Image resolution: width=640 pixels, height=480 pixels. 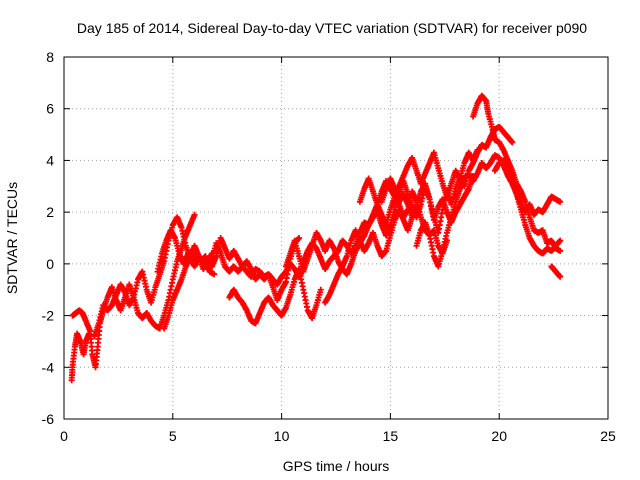 I want to click on y-tick-label: -4, so click(x=48, y=367).